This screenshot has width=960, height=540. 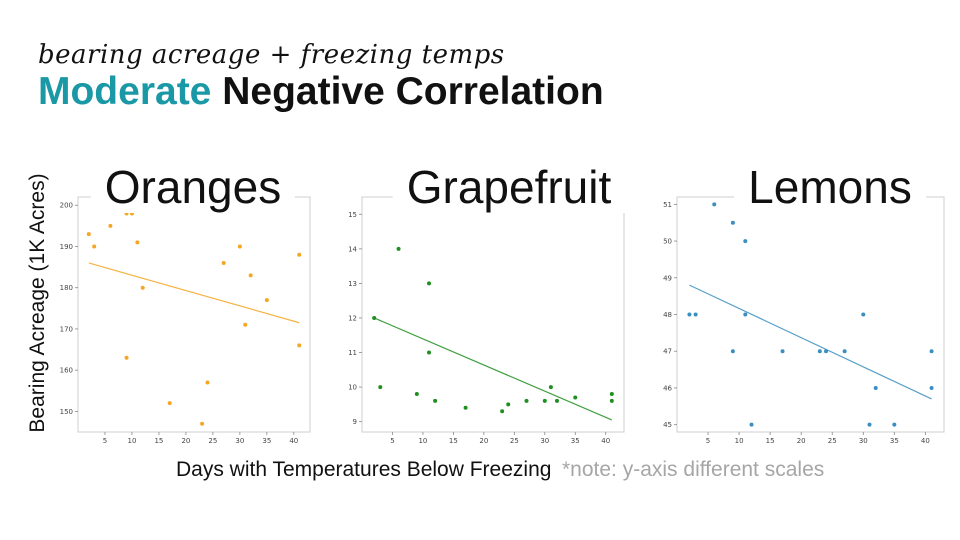 I want to click on oranges-frame, so click(x=194, y=314).